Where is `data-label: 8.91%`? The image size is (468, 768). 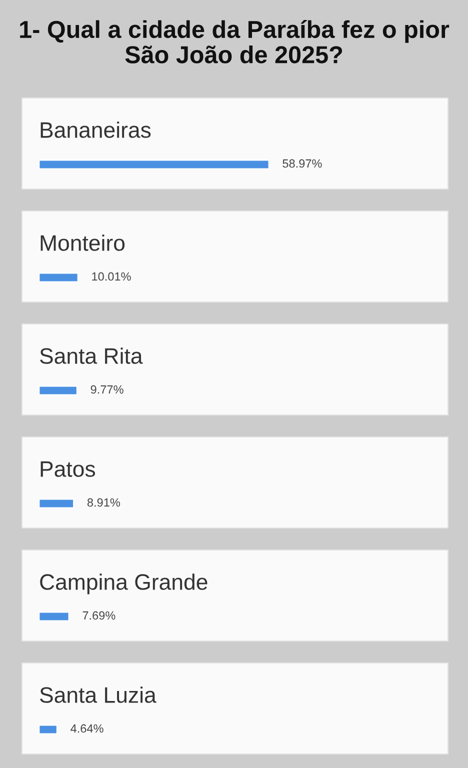 data-label: 8.91% is located at coordinates (103, 502).